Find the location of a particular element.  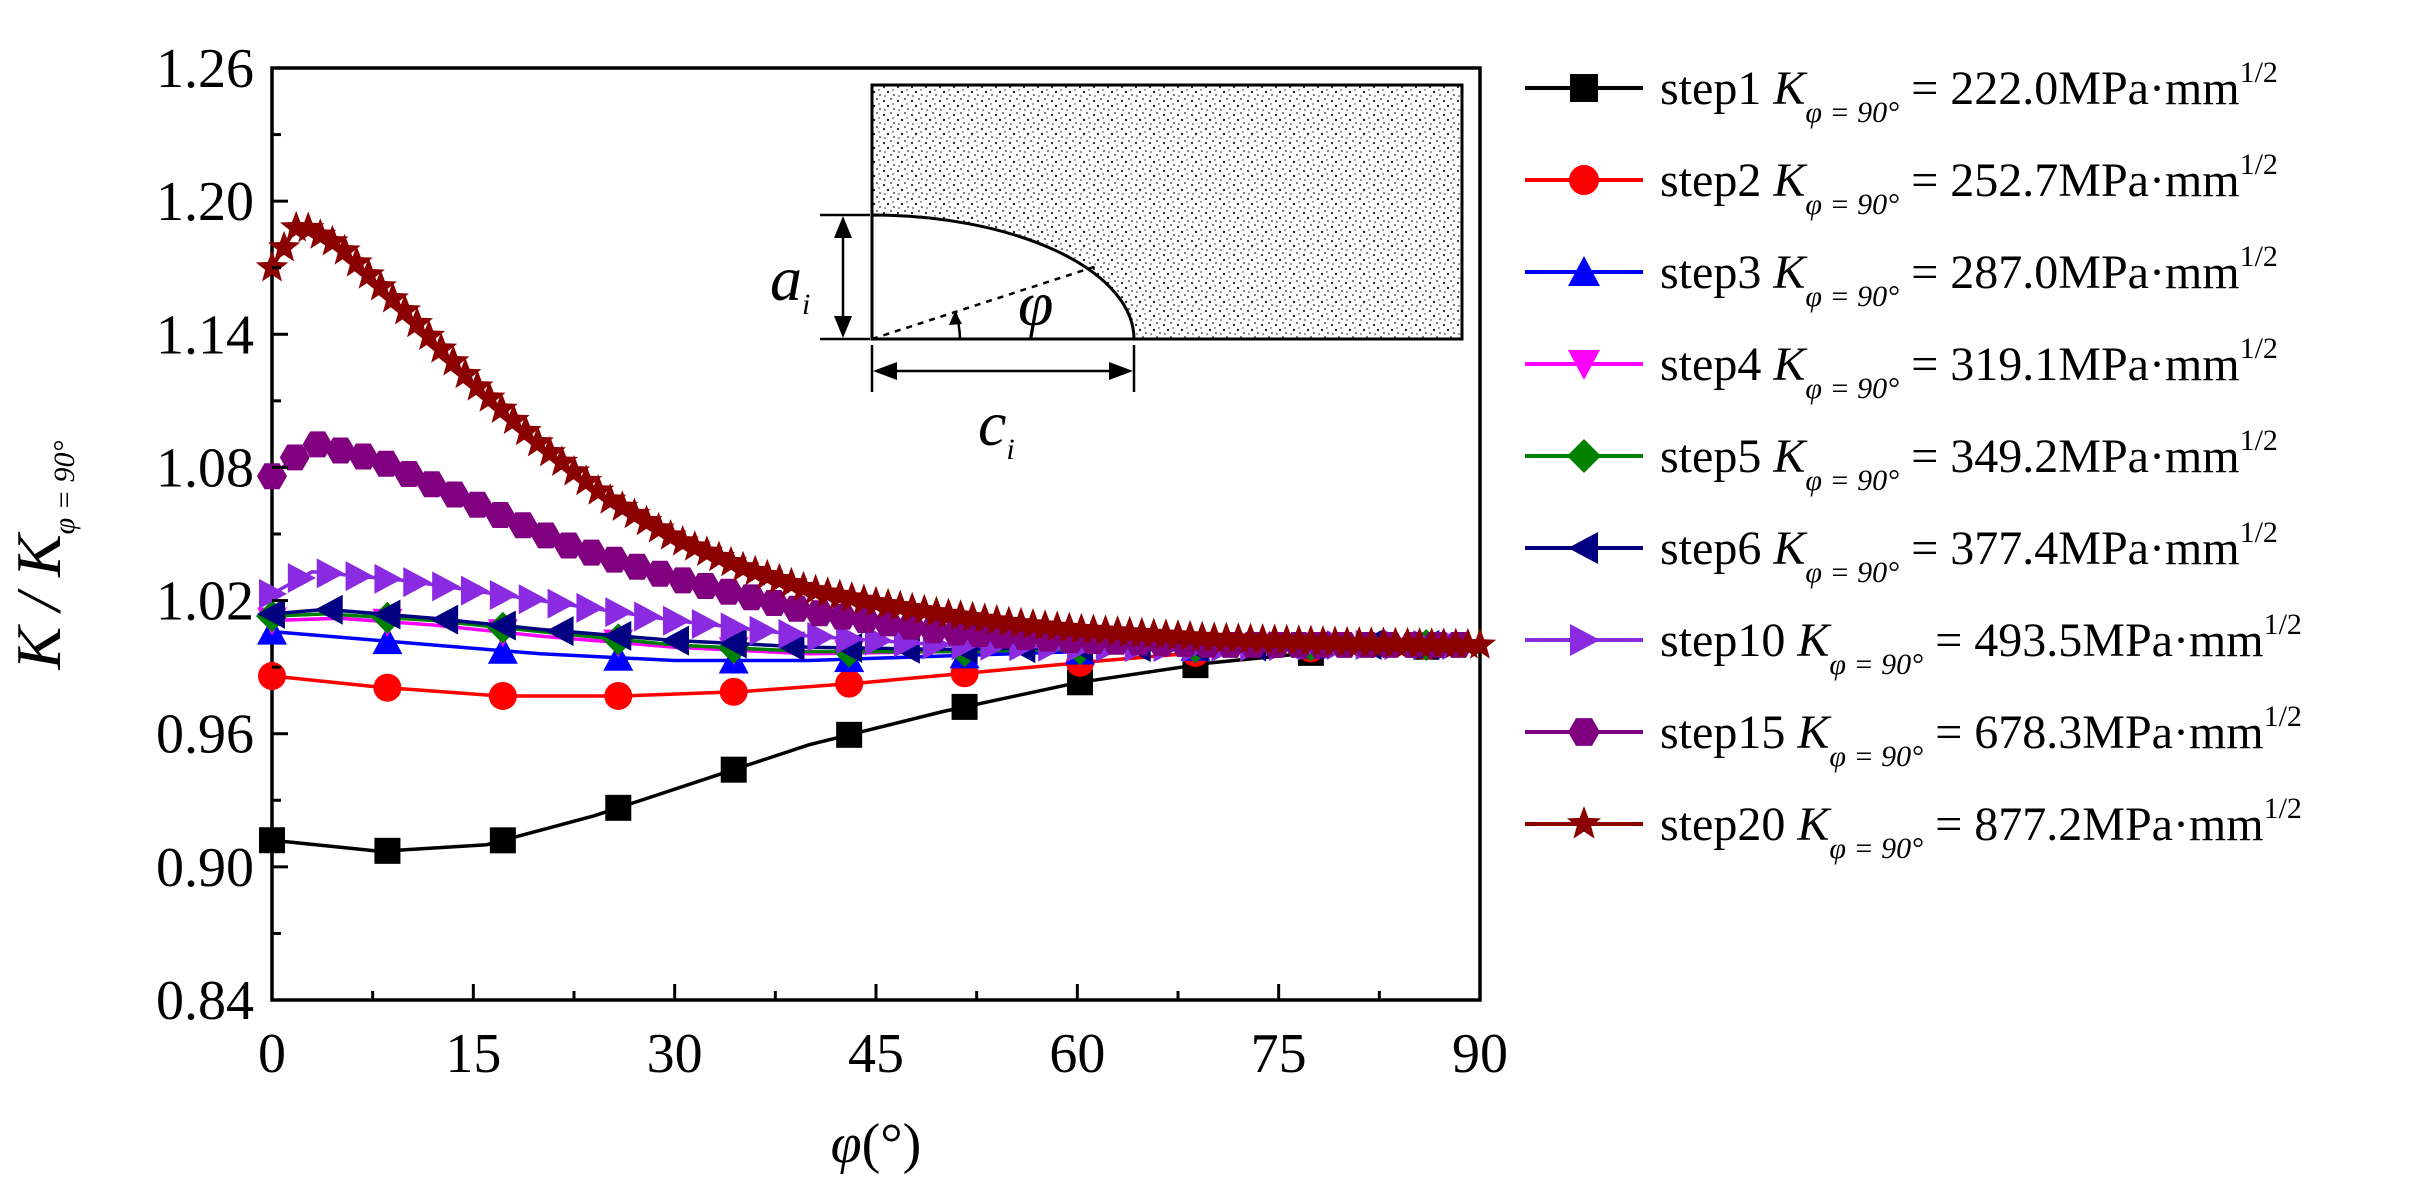

inset-angle-line is located at coordinates (986, 302).